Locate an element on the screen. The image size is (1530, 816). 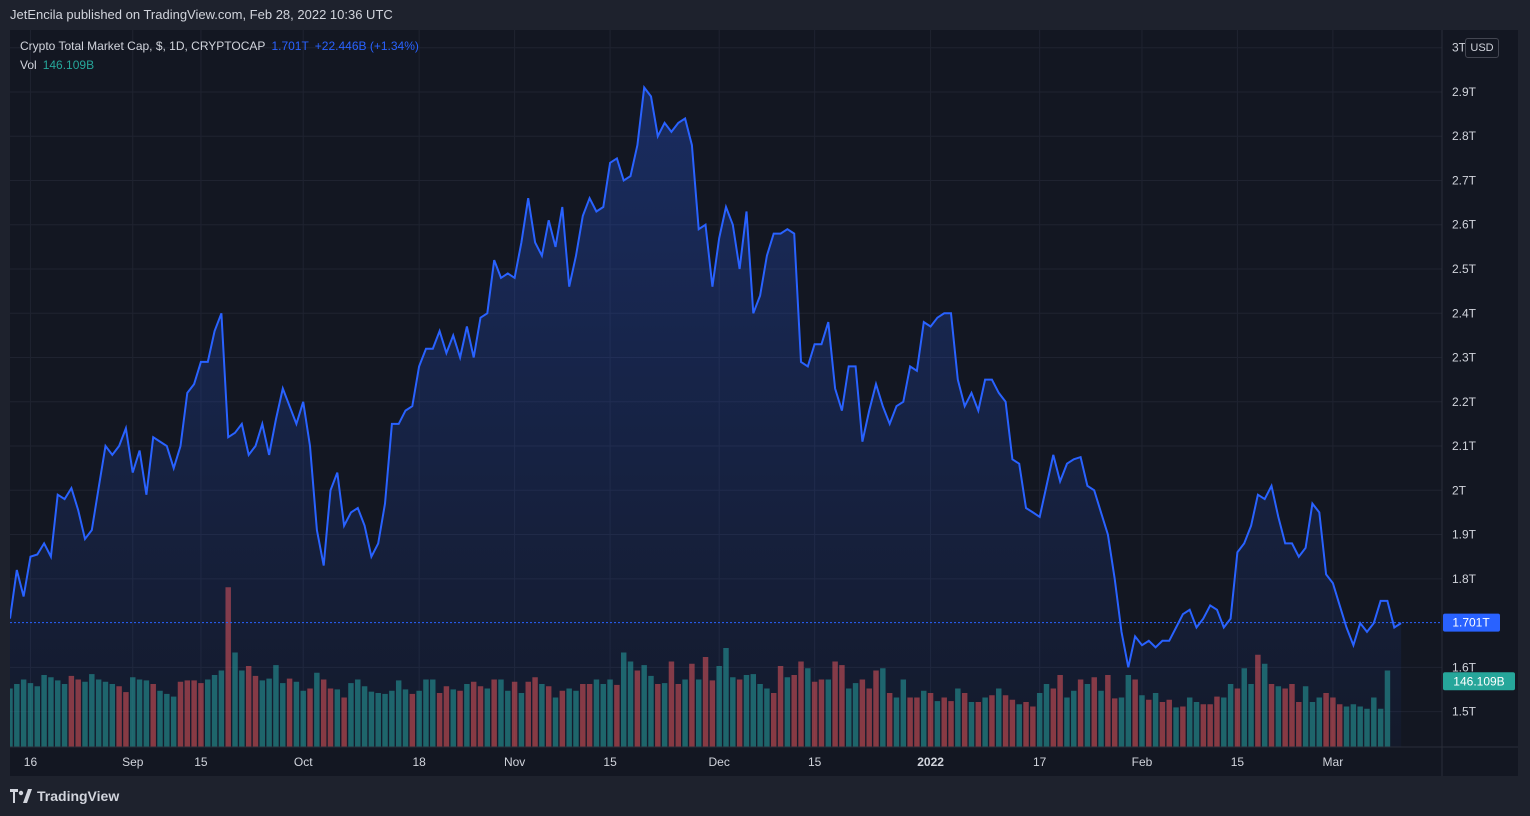
volume-title: Vol is located at coordinates (28, 65).